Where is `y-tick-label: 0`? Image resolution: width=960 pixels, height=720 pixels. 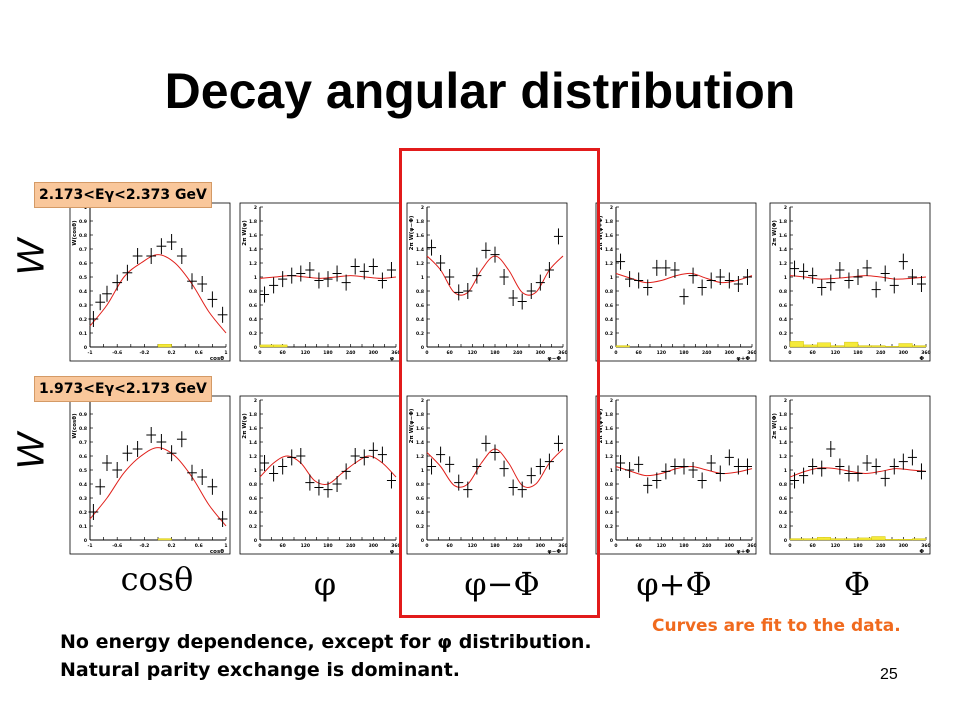
y-tick-label: 0 is located at coordinates (422, 348).